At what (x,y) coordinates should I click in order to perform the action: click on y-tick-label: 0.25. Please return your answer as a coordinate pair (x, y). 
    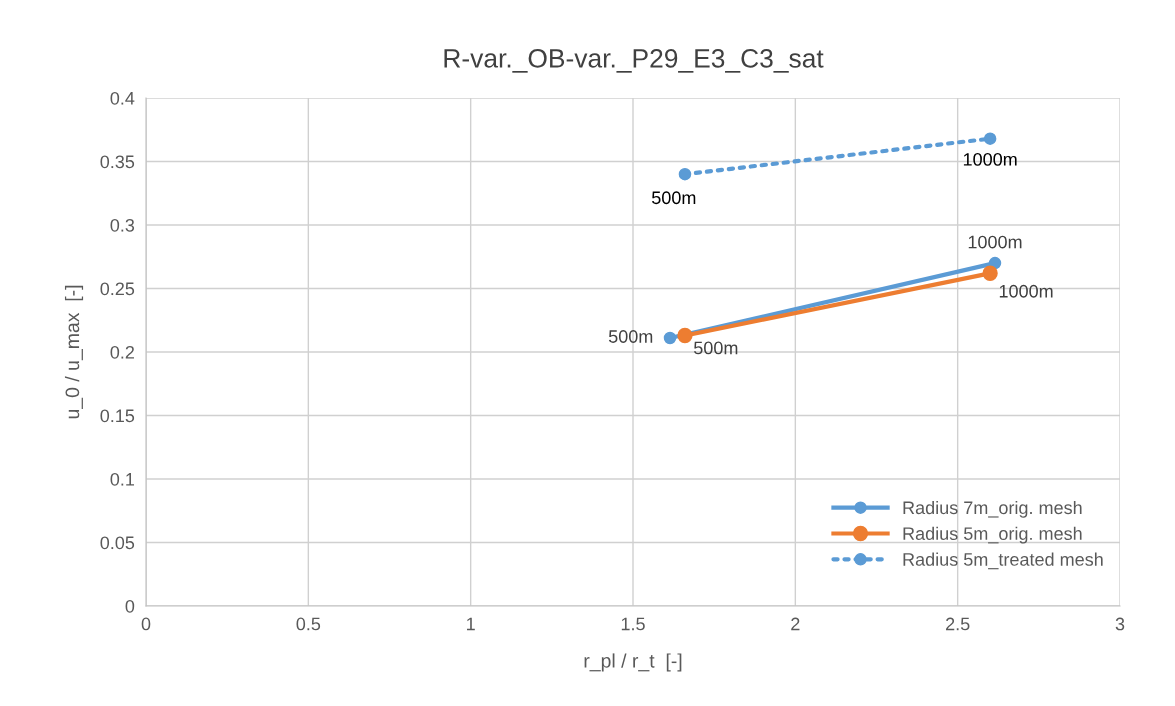
    Looking at the image, I should click on (117, 289).